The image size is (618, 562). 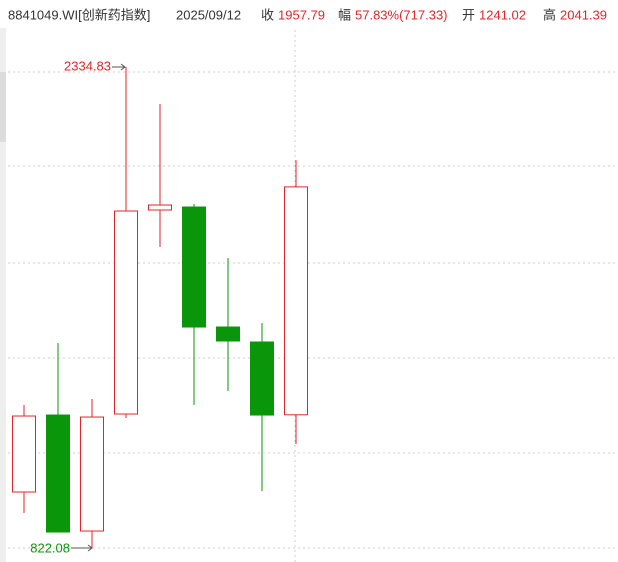 I want to click on close-value: 1957.79, so click(x=301, y=14).